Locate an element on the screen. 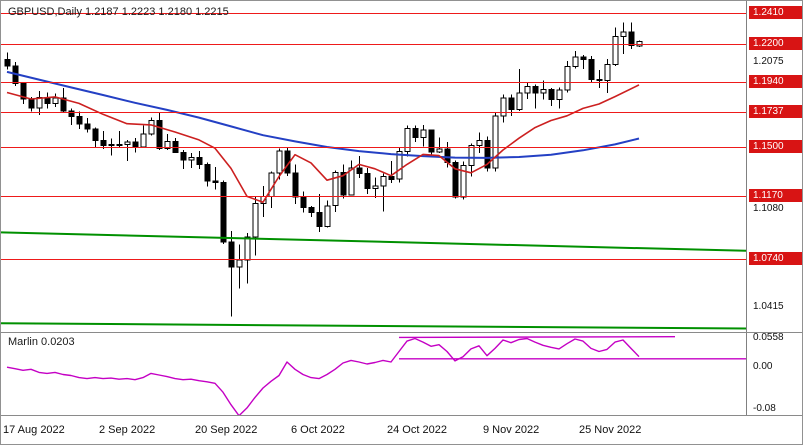 Image resolution: width=803 pixels, height=445 pixels. price-tick: 1.2075 is located at coordinates (768, 61).